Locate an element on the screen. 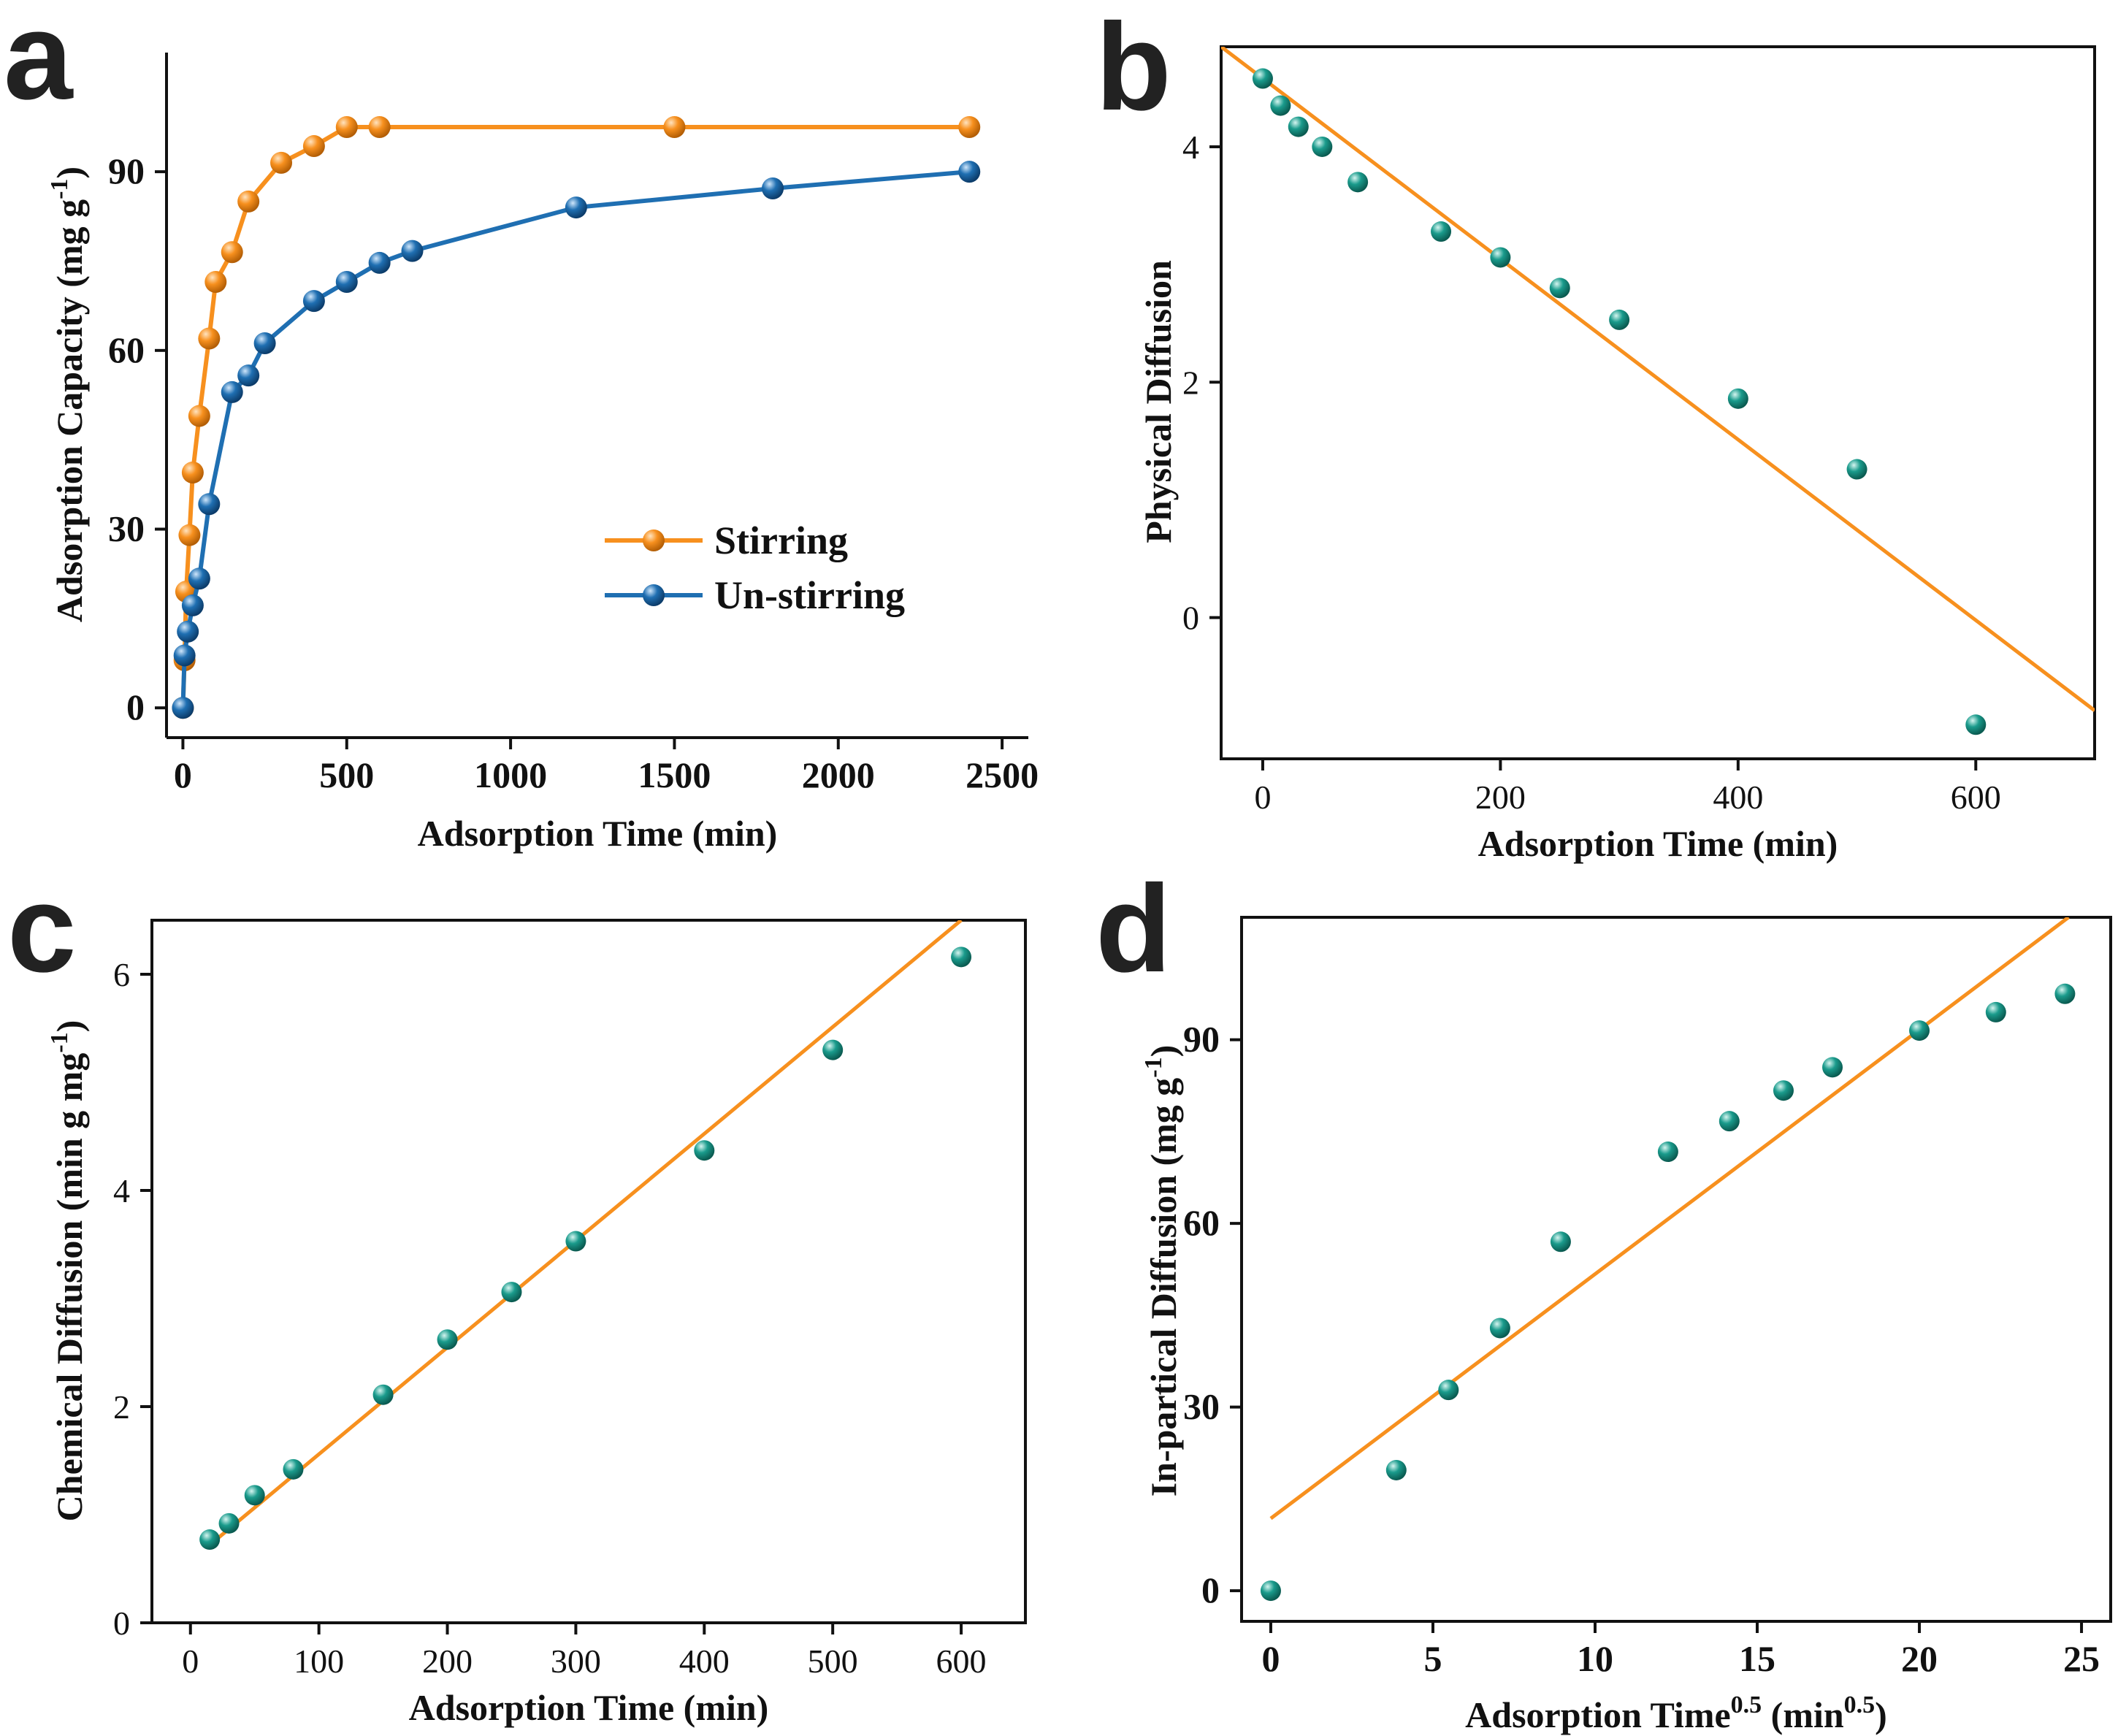 The height and width of the screenshot is (1736, 2118). panel-c-xtick-label: 200 is located at coordinates (448, 1661).